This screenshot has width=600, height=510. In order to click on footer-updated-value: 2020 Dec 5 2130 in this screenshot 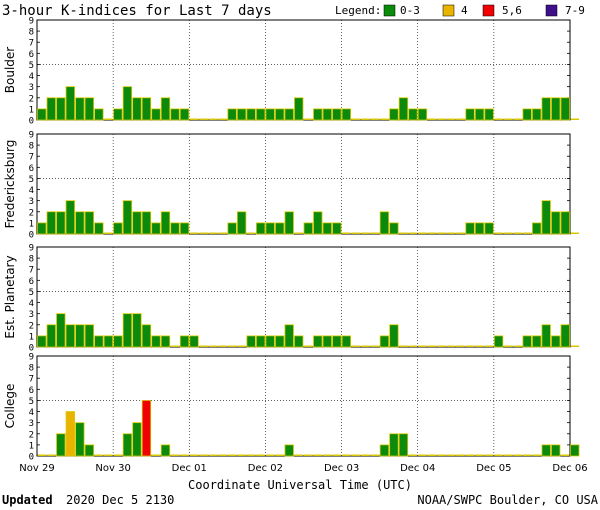, I will do `click(120, 500)`.